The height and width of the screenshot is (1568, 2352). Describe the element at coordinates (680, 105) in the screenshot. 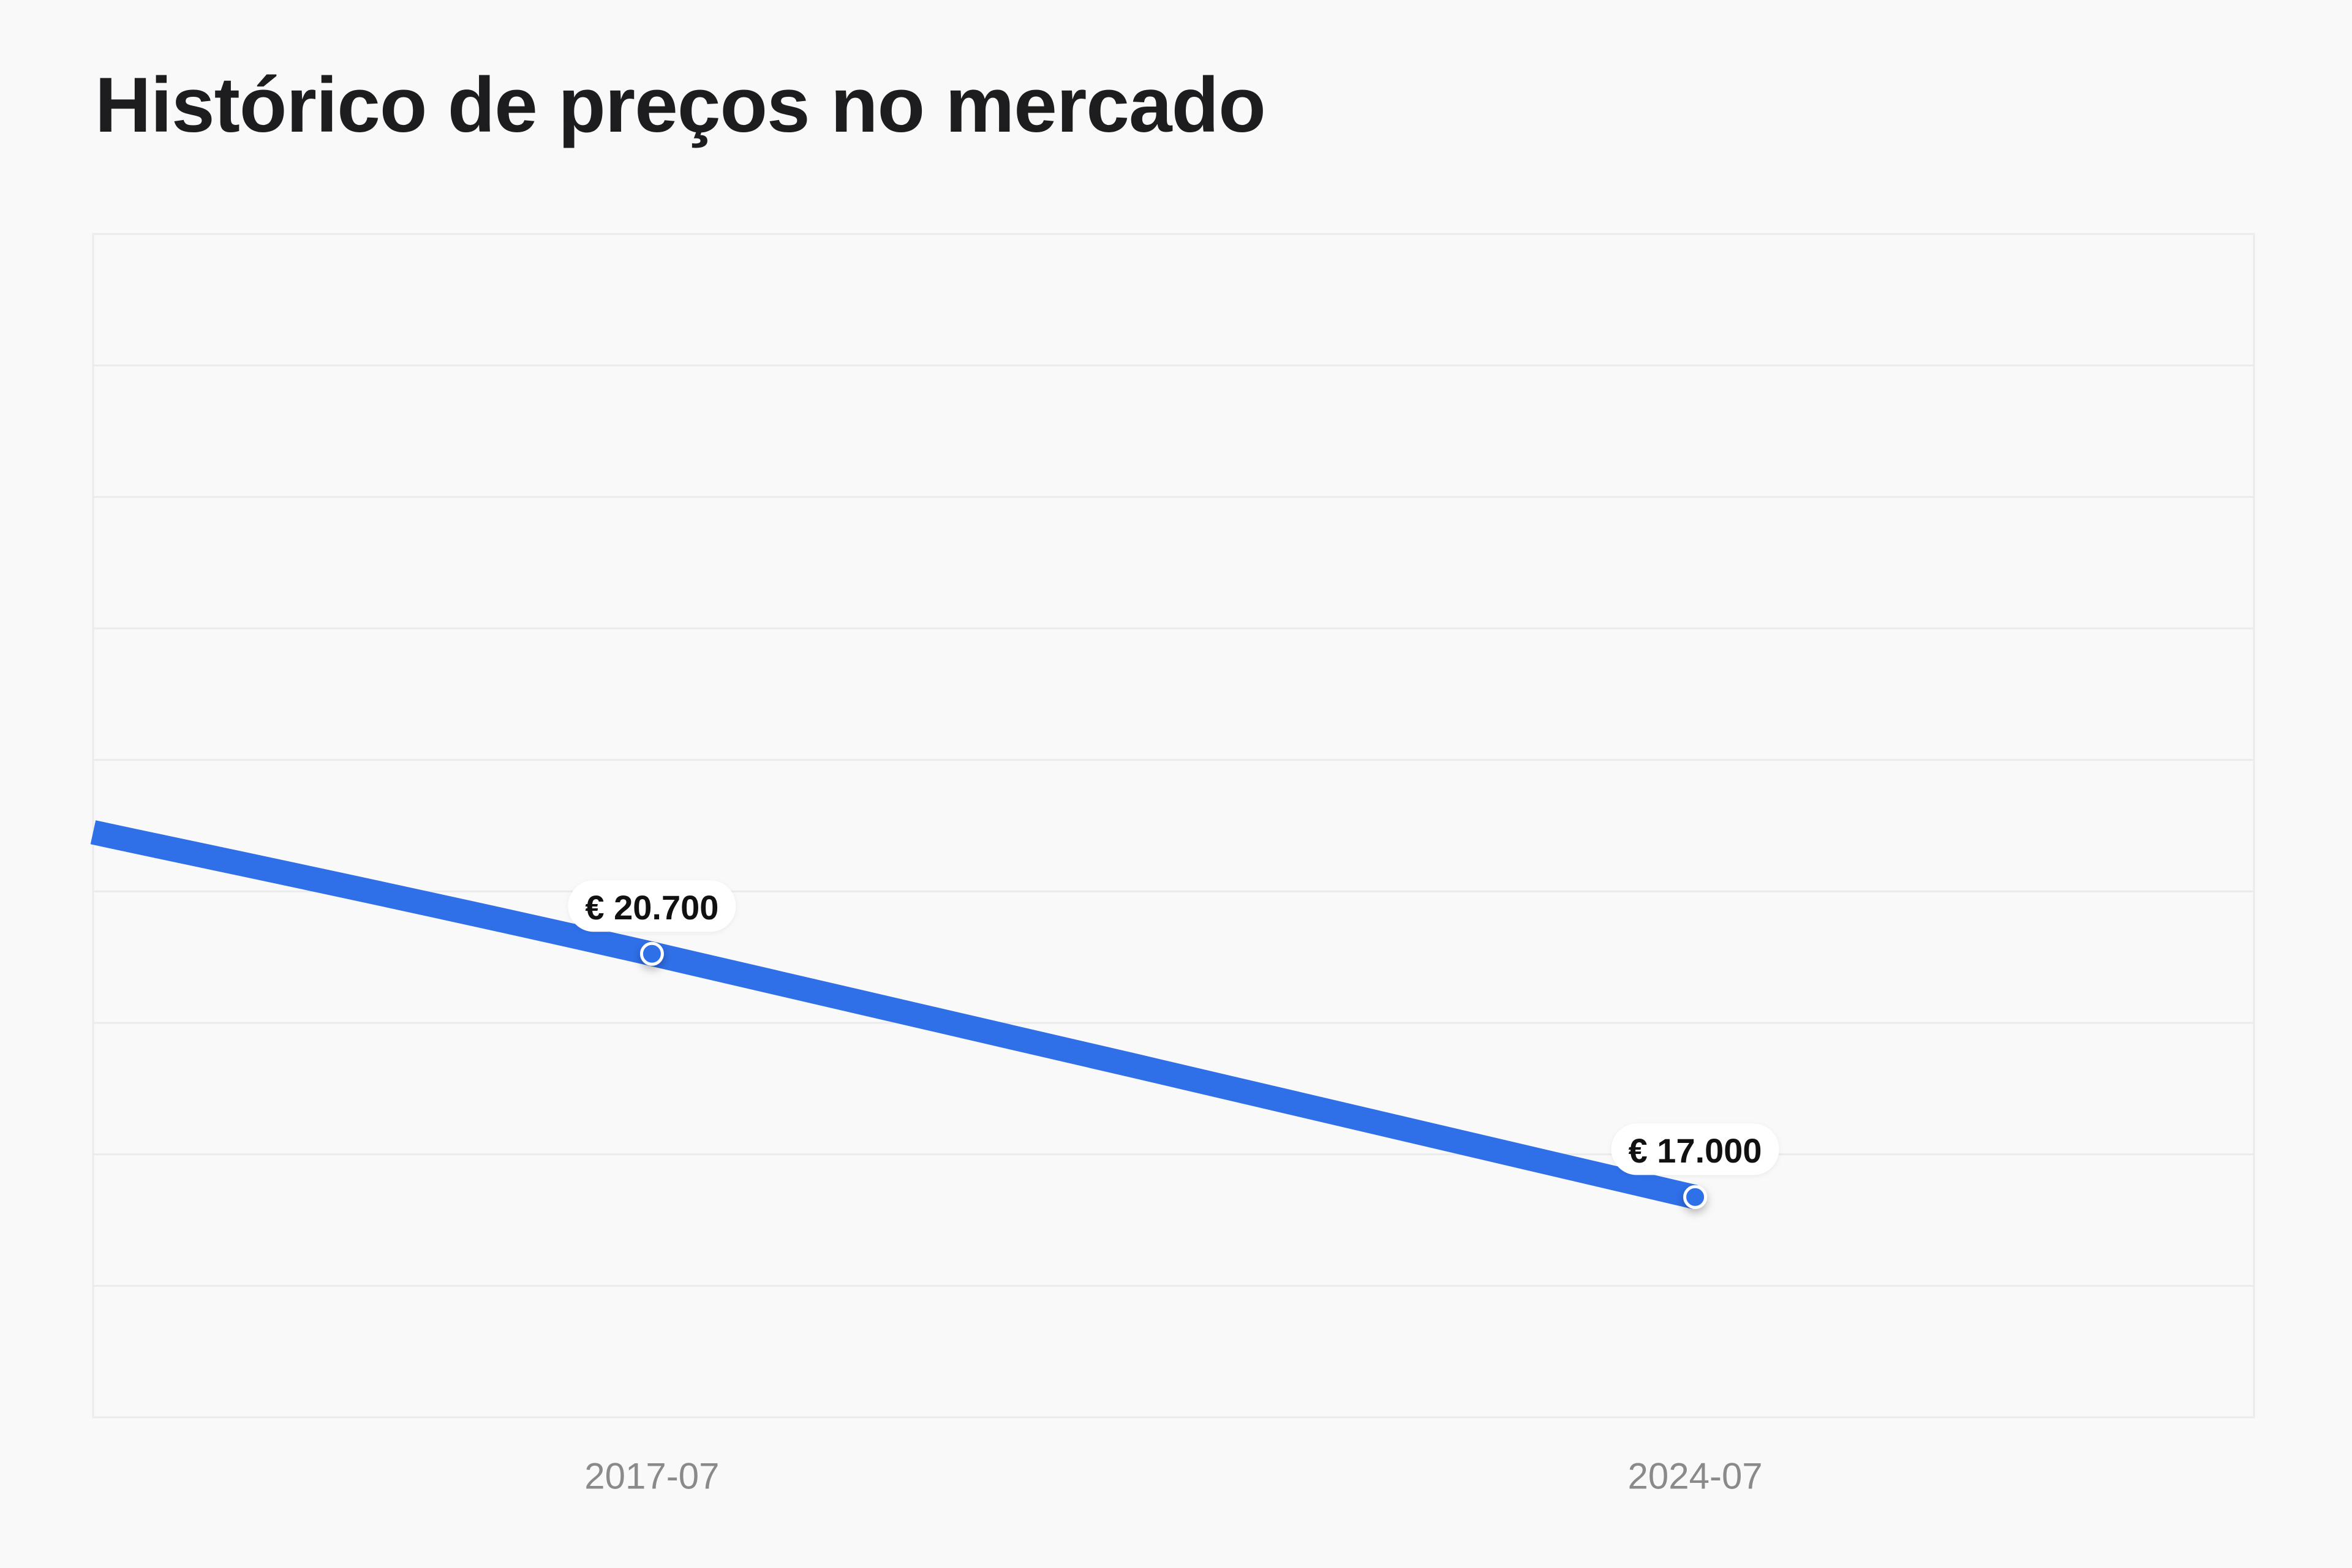

I see `page-title: Histórico de preços no mercado` at that location.